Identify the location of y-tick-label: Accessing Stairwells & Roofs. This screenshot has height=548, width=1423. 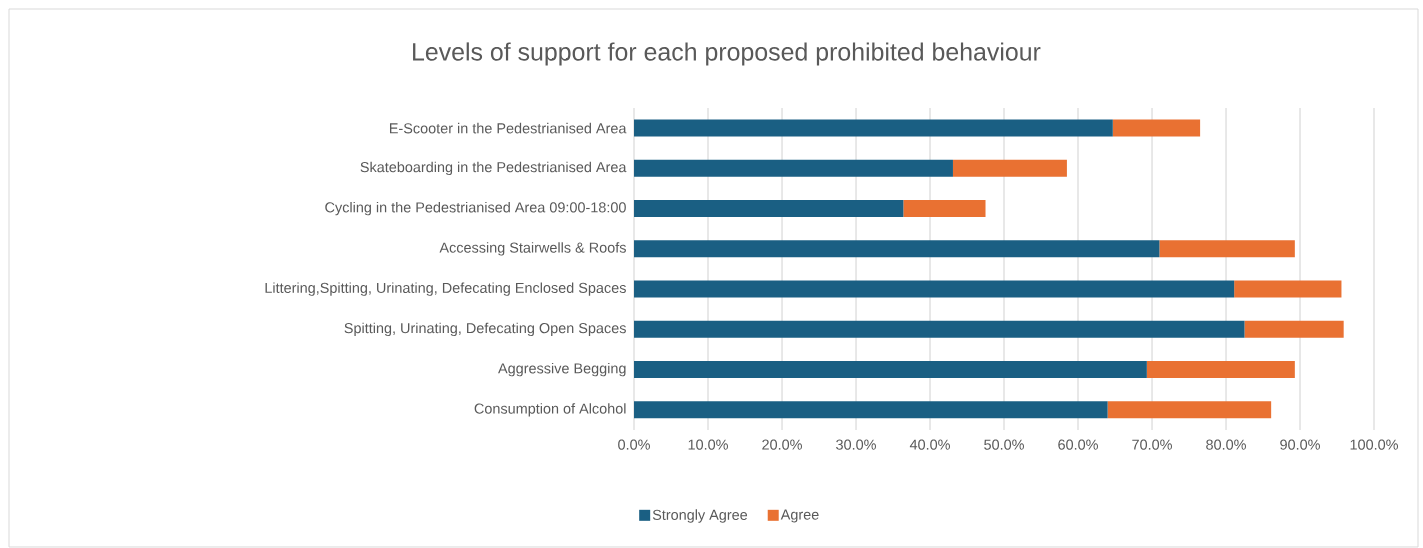
(532, 249).